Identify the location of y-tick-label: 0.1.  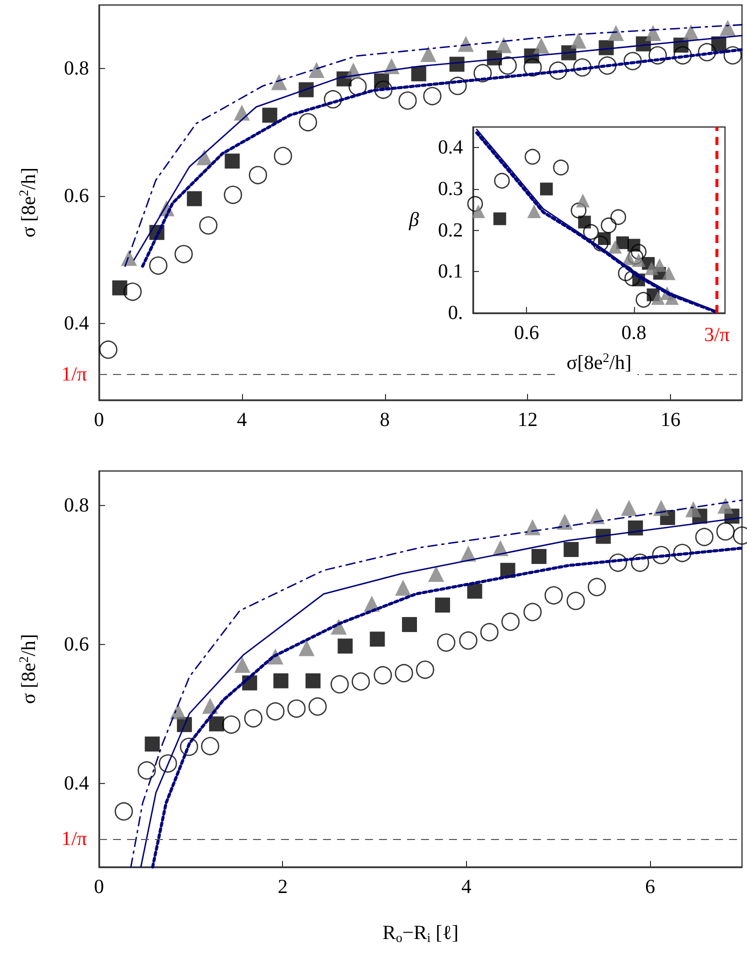
(450, 271).